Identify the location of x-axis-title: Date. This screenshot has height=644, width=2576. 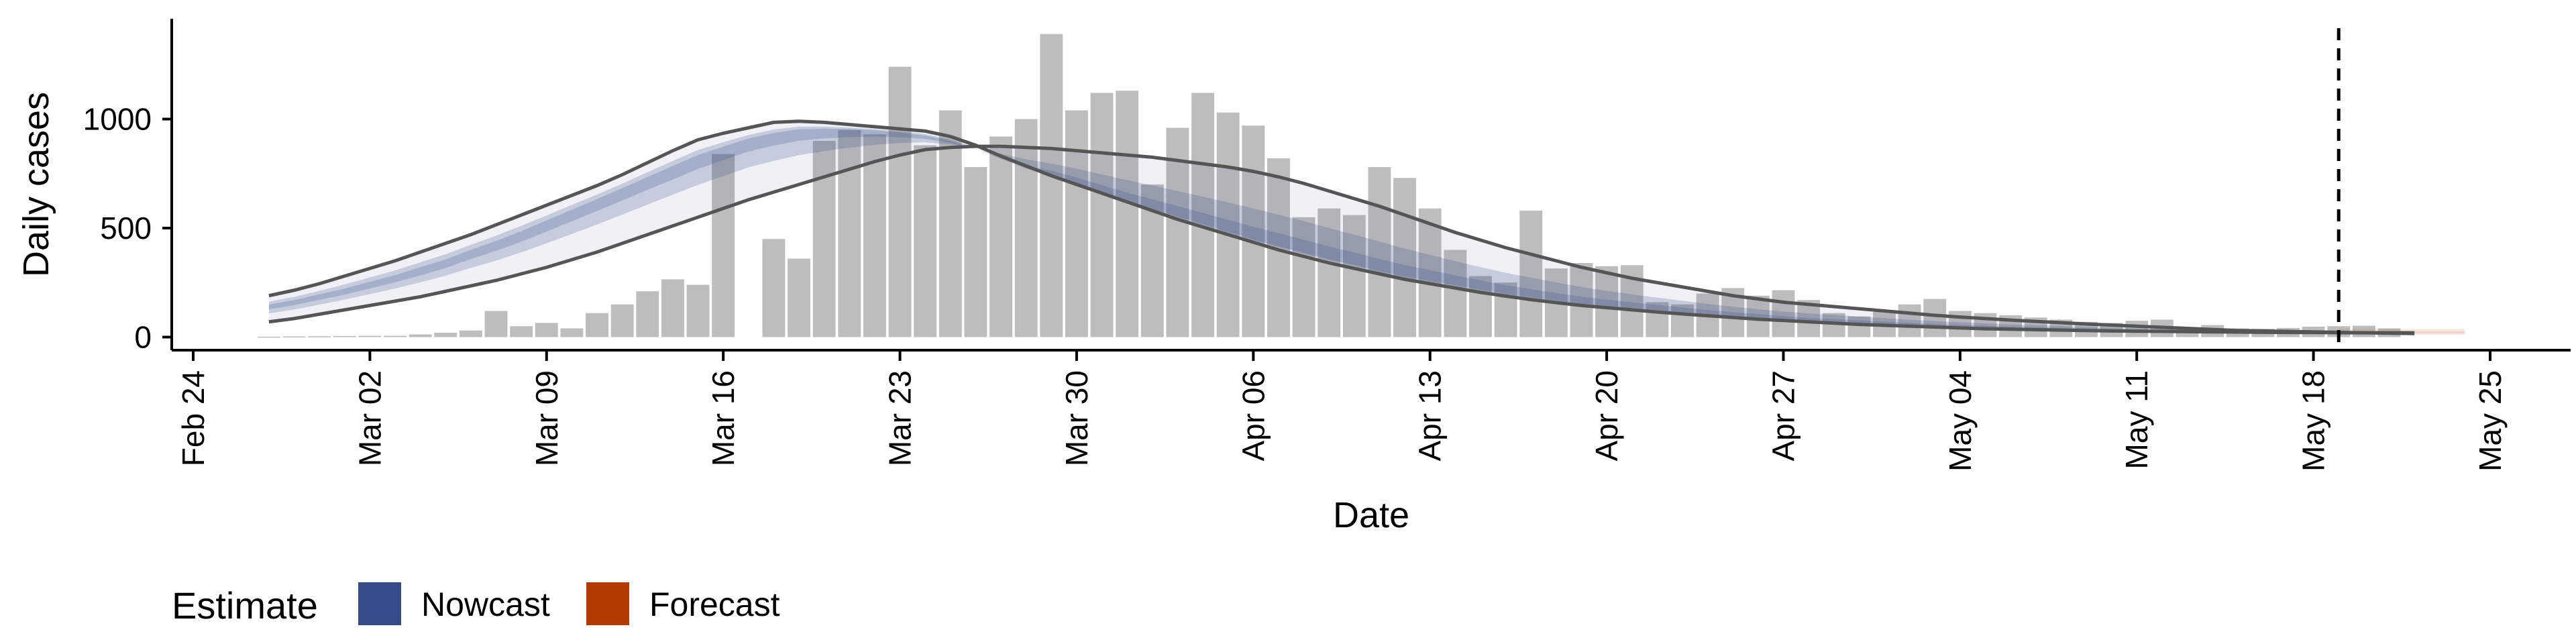
(1371, 515).